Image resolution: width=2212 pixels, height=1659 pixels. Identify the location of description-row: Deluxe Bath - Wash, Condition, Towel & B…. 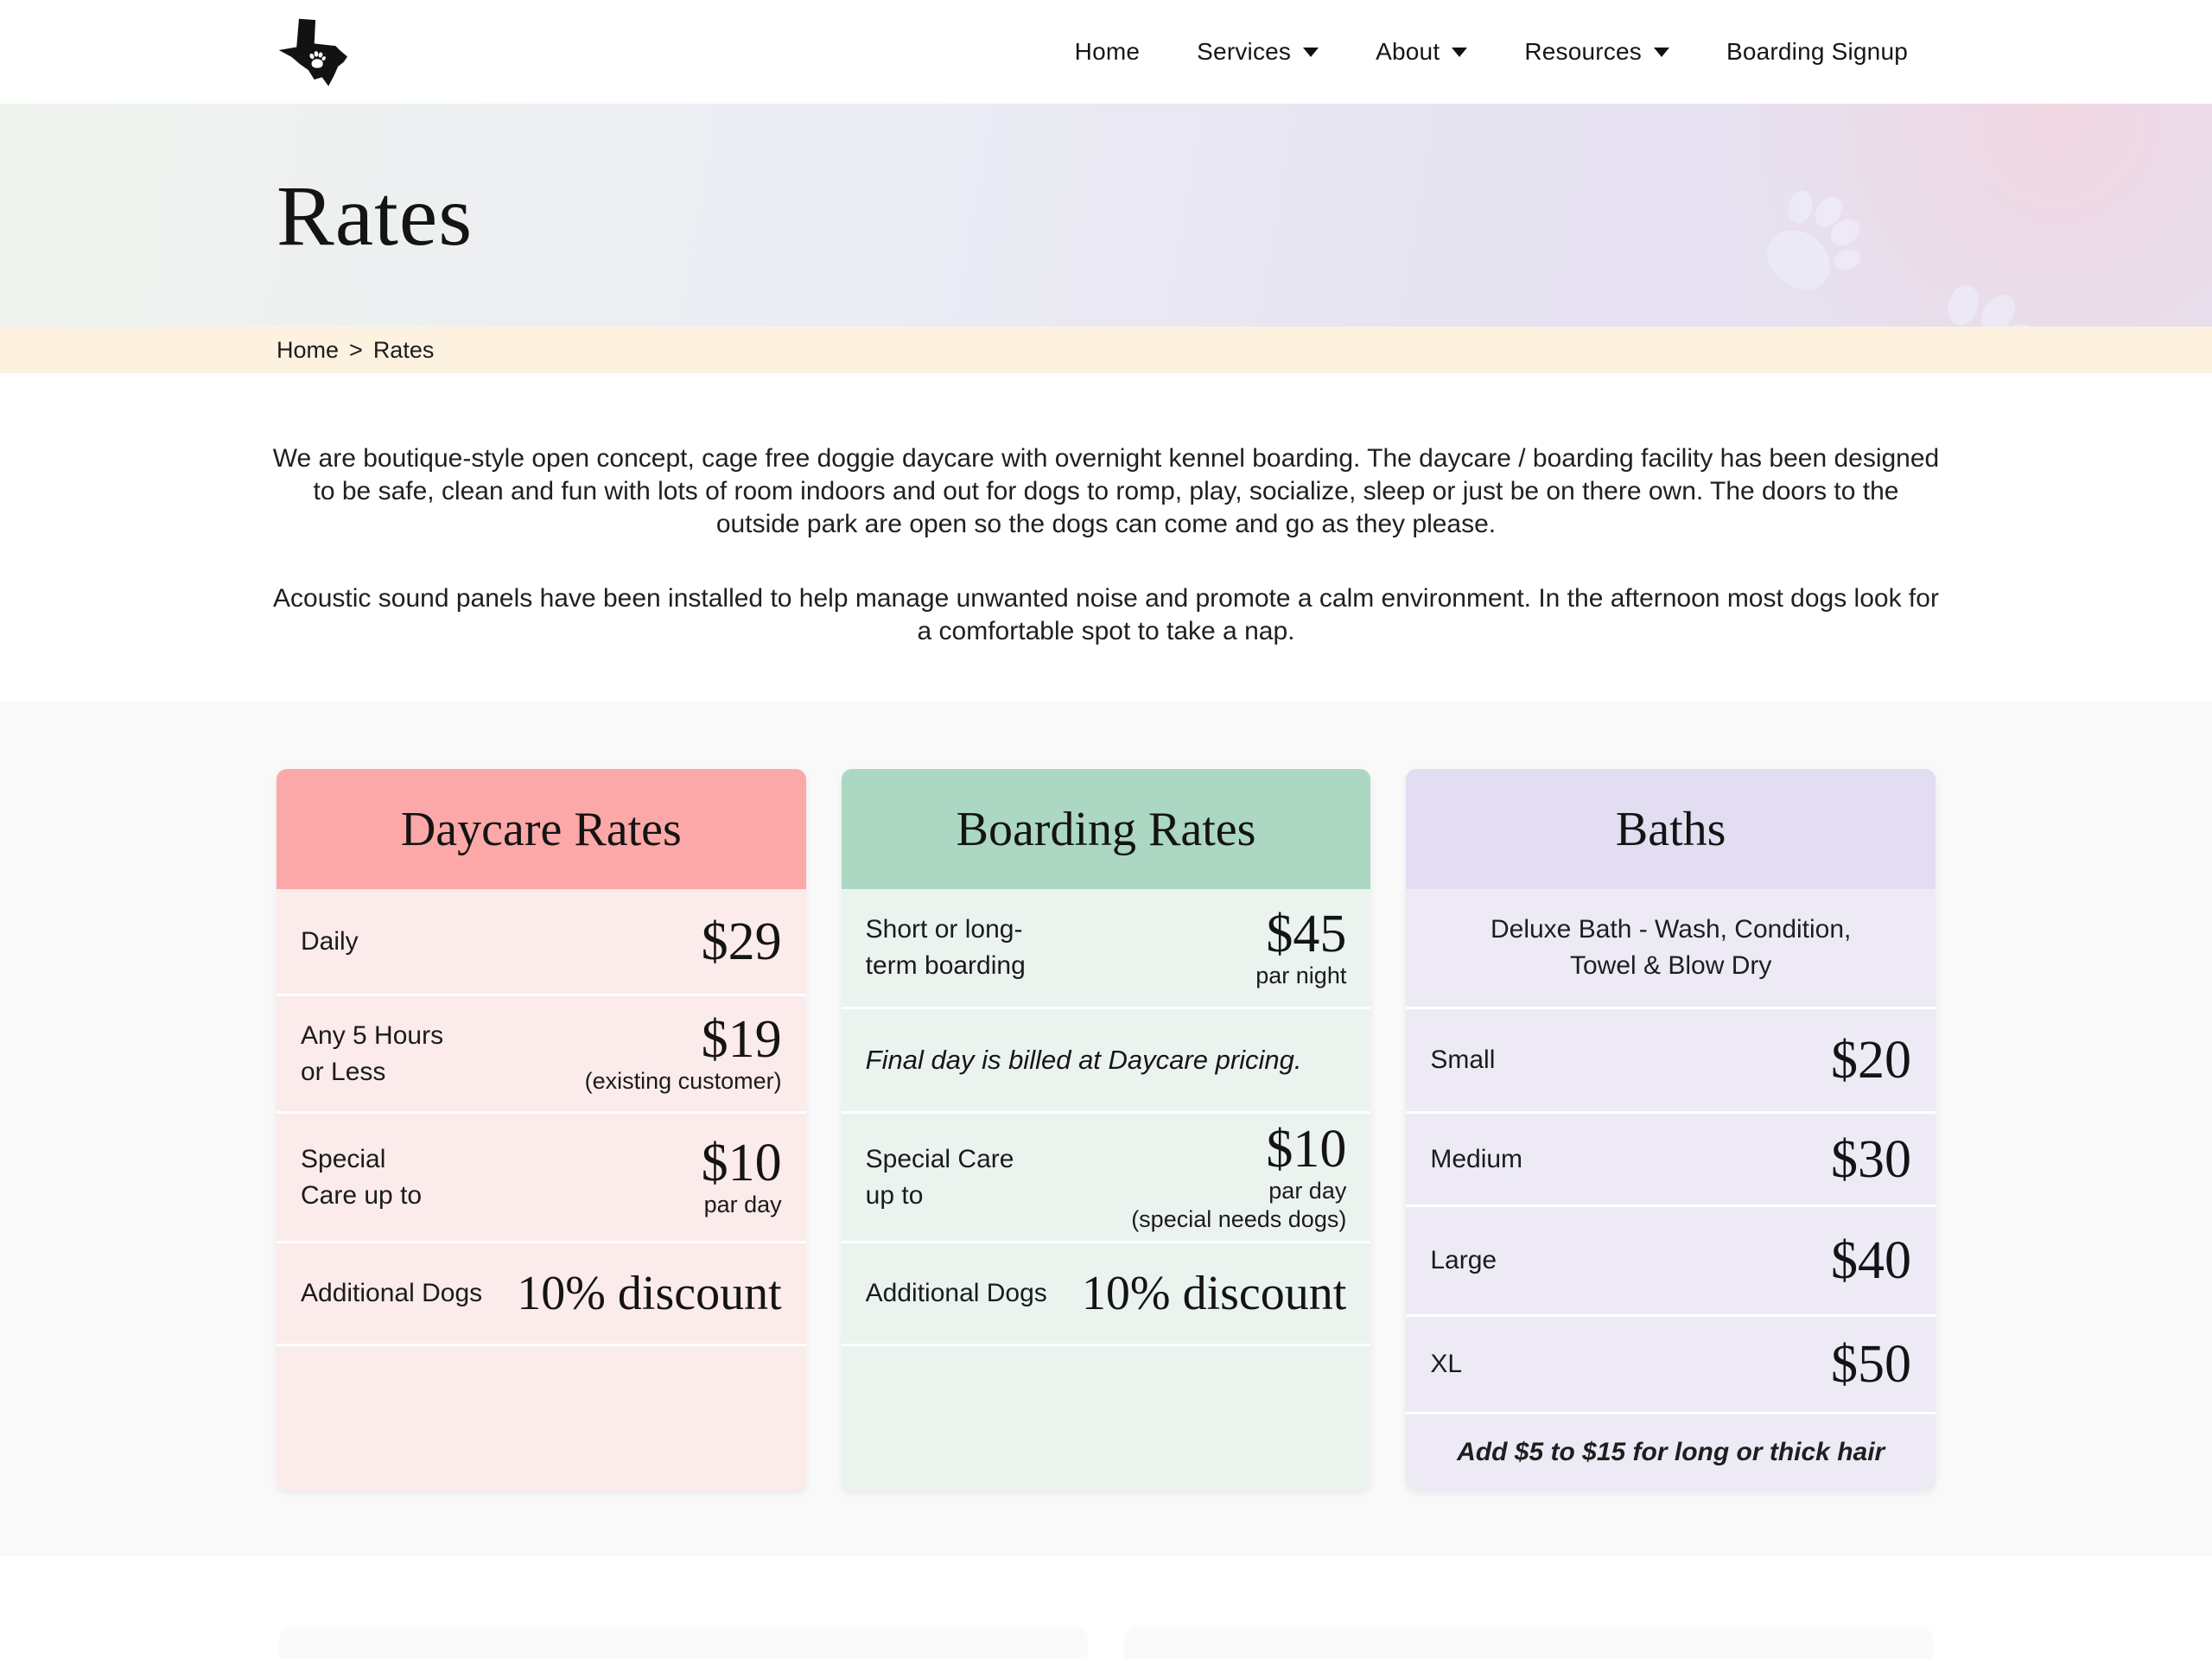
(1671, 948).